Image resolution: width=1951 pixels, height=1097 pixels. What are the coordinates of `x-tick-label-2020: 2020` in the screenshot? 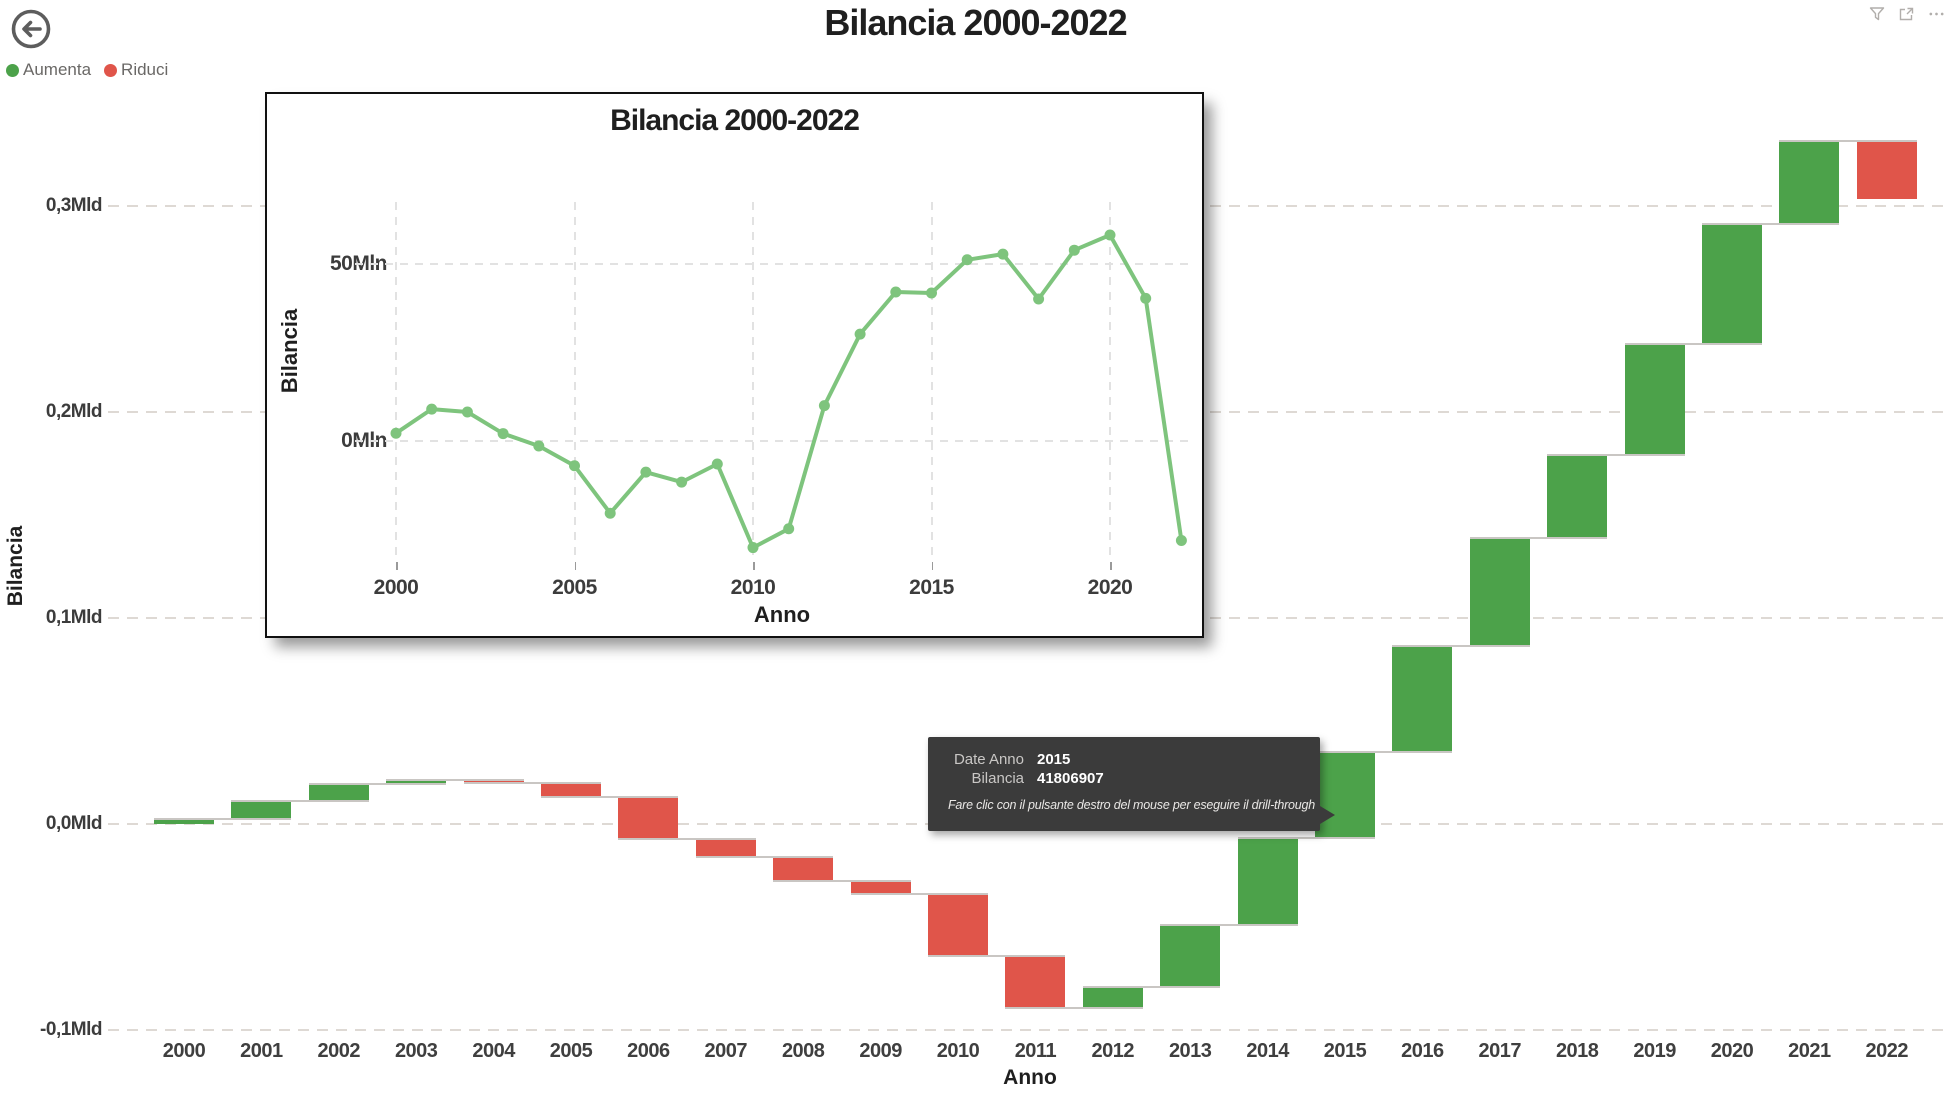 It's located at (1732, 1051).